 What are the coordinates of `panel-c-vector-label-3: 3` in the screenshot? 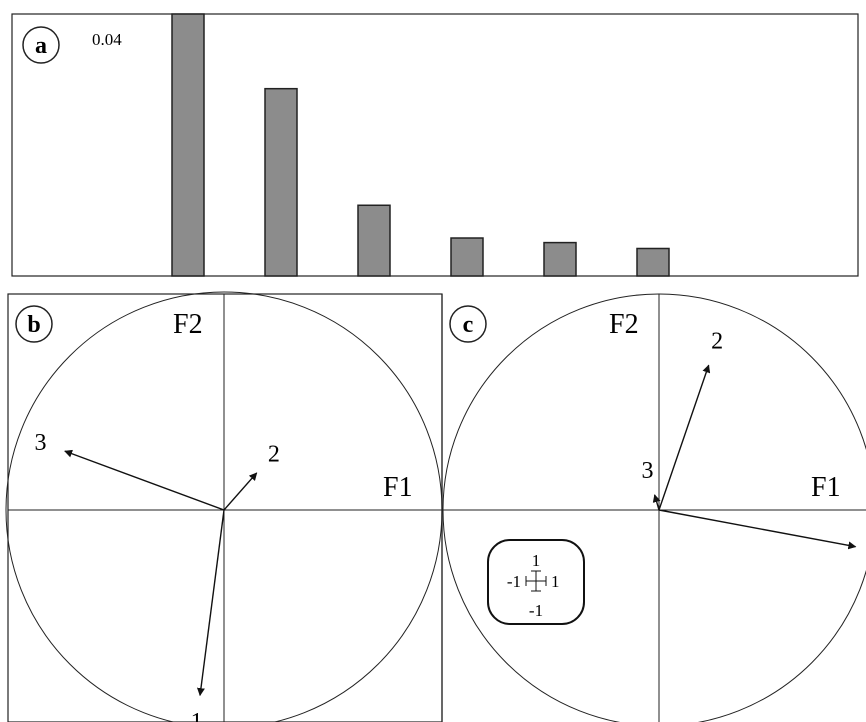 It's located at (648, 471).